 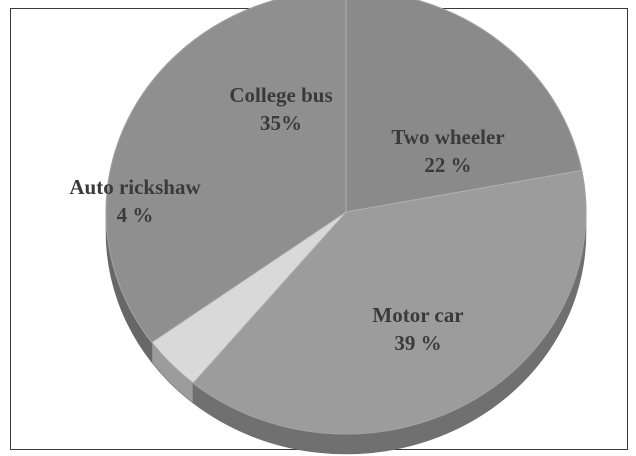 What do you see at coordinates (135, 201) in the screenshot?
I see `slice-label: Auto rickshaw 4 %` at bounding box center [135, 201].